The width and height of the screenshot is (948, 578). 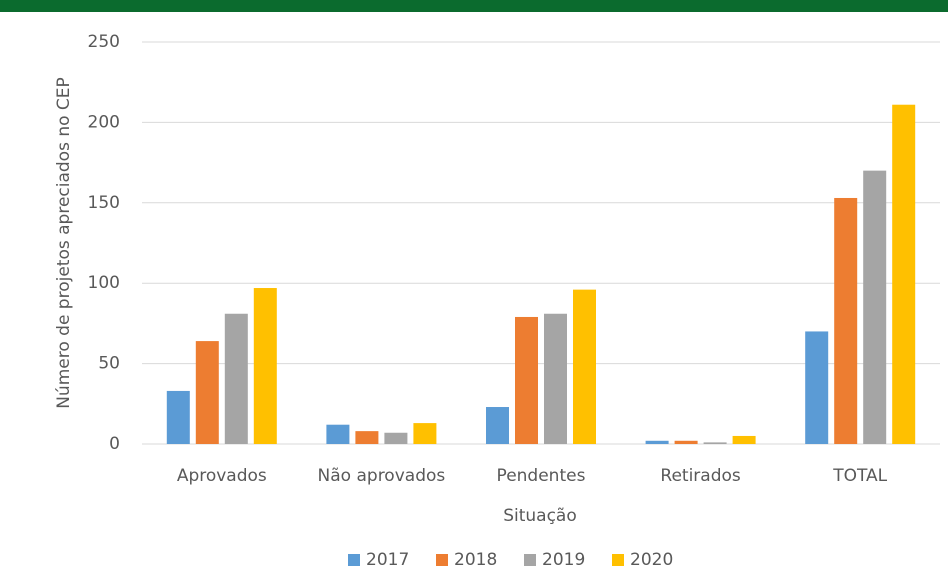 I want to click on x-tick-label: Não aprovados, so click(x=382, y=476).